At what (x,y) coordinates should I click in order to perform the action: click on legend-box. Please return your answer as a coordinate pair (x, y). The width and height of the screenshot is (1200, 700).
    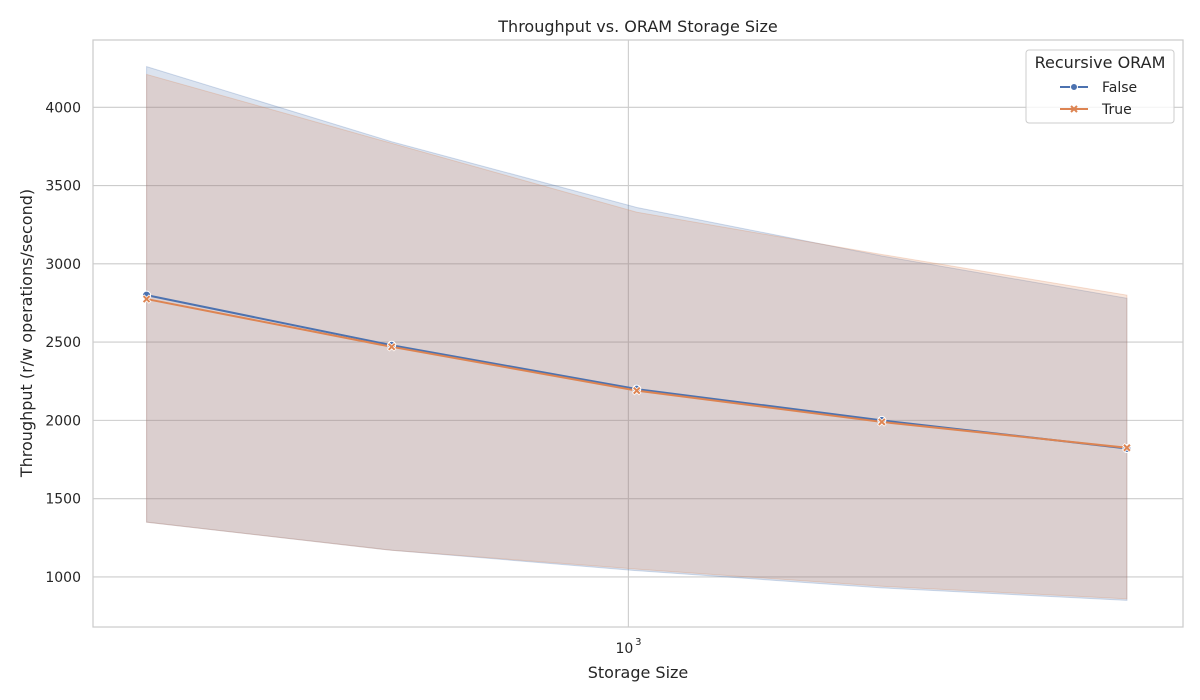
    Looking at the image, I should click on (1100, 86).